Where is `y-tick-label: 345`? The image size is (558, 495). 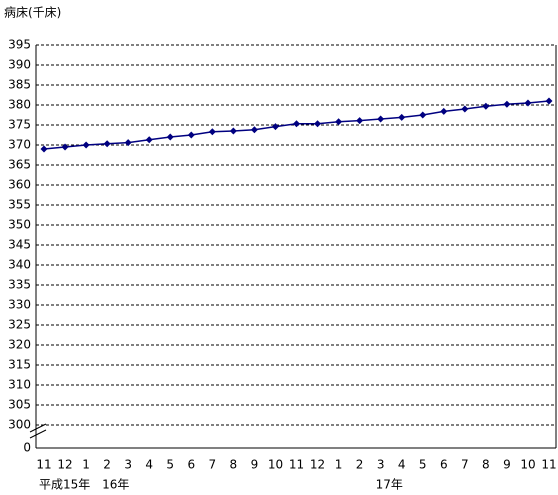 y-tick-label: 345 is located at coordinates (19, 245).